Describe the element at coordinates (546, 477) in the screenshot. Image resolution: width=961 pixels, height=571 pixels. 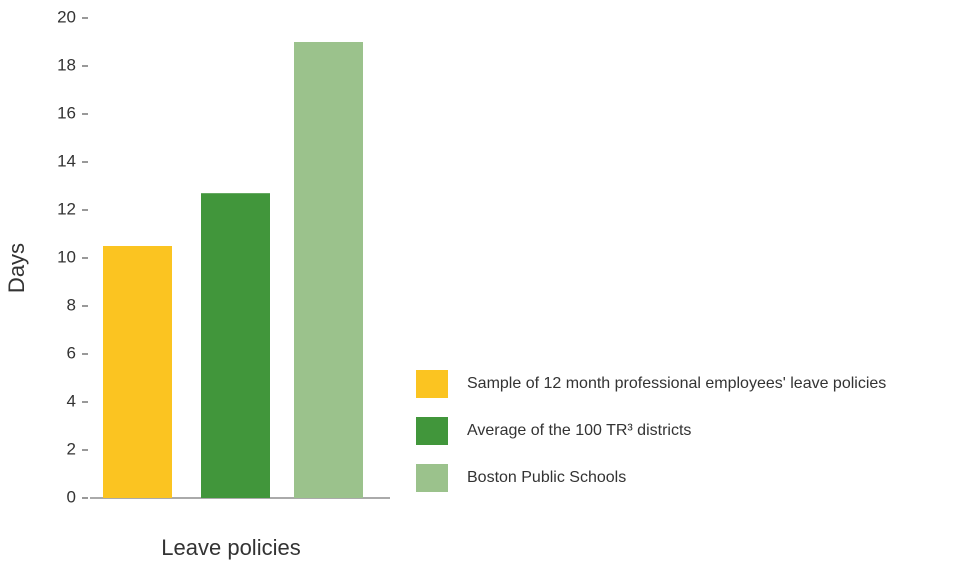
I see `legend-label: Boston Public Schools` at that location.